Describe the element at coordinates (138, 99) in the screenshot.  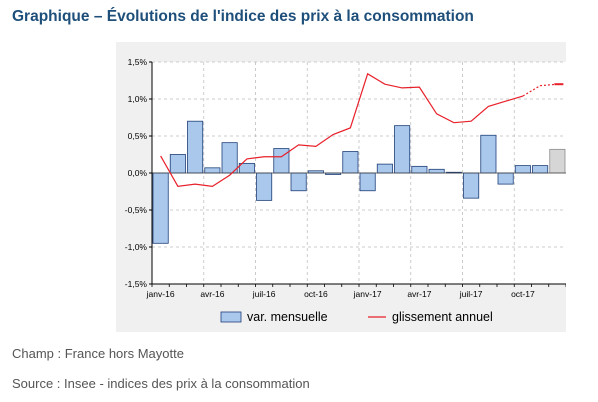
I see `y-tick-label: 1,0%` at that location.